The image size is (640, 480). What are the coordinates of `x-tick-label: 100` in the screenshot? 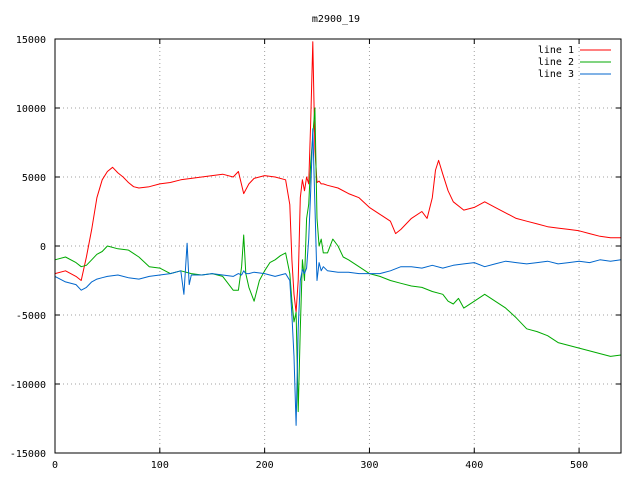 It's located at (160, 465).